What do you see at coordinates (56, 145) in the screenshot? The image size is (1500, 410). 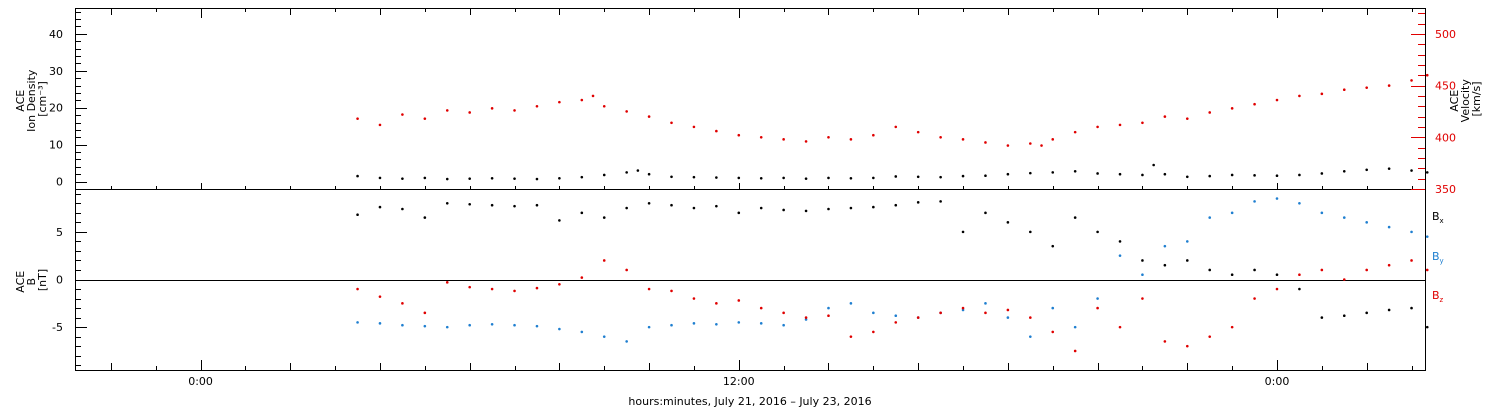 I see `density-tick-label: 10` at bounding box center [56, 145].